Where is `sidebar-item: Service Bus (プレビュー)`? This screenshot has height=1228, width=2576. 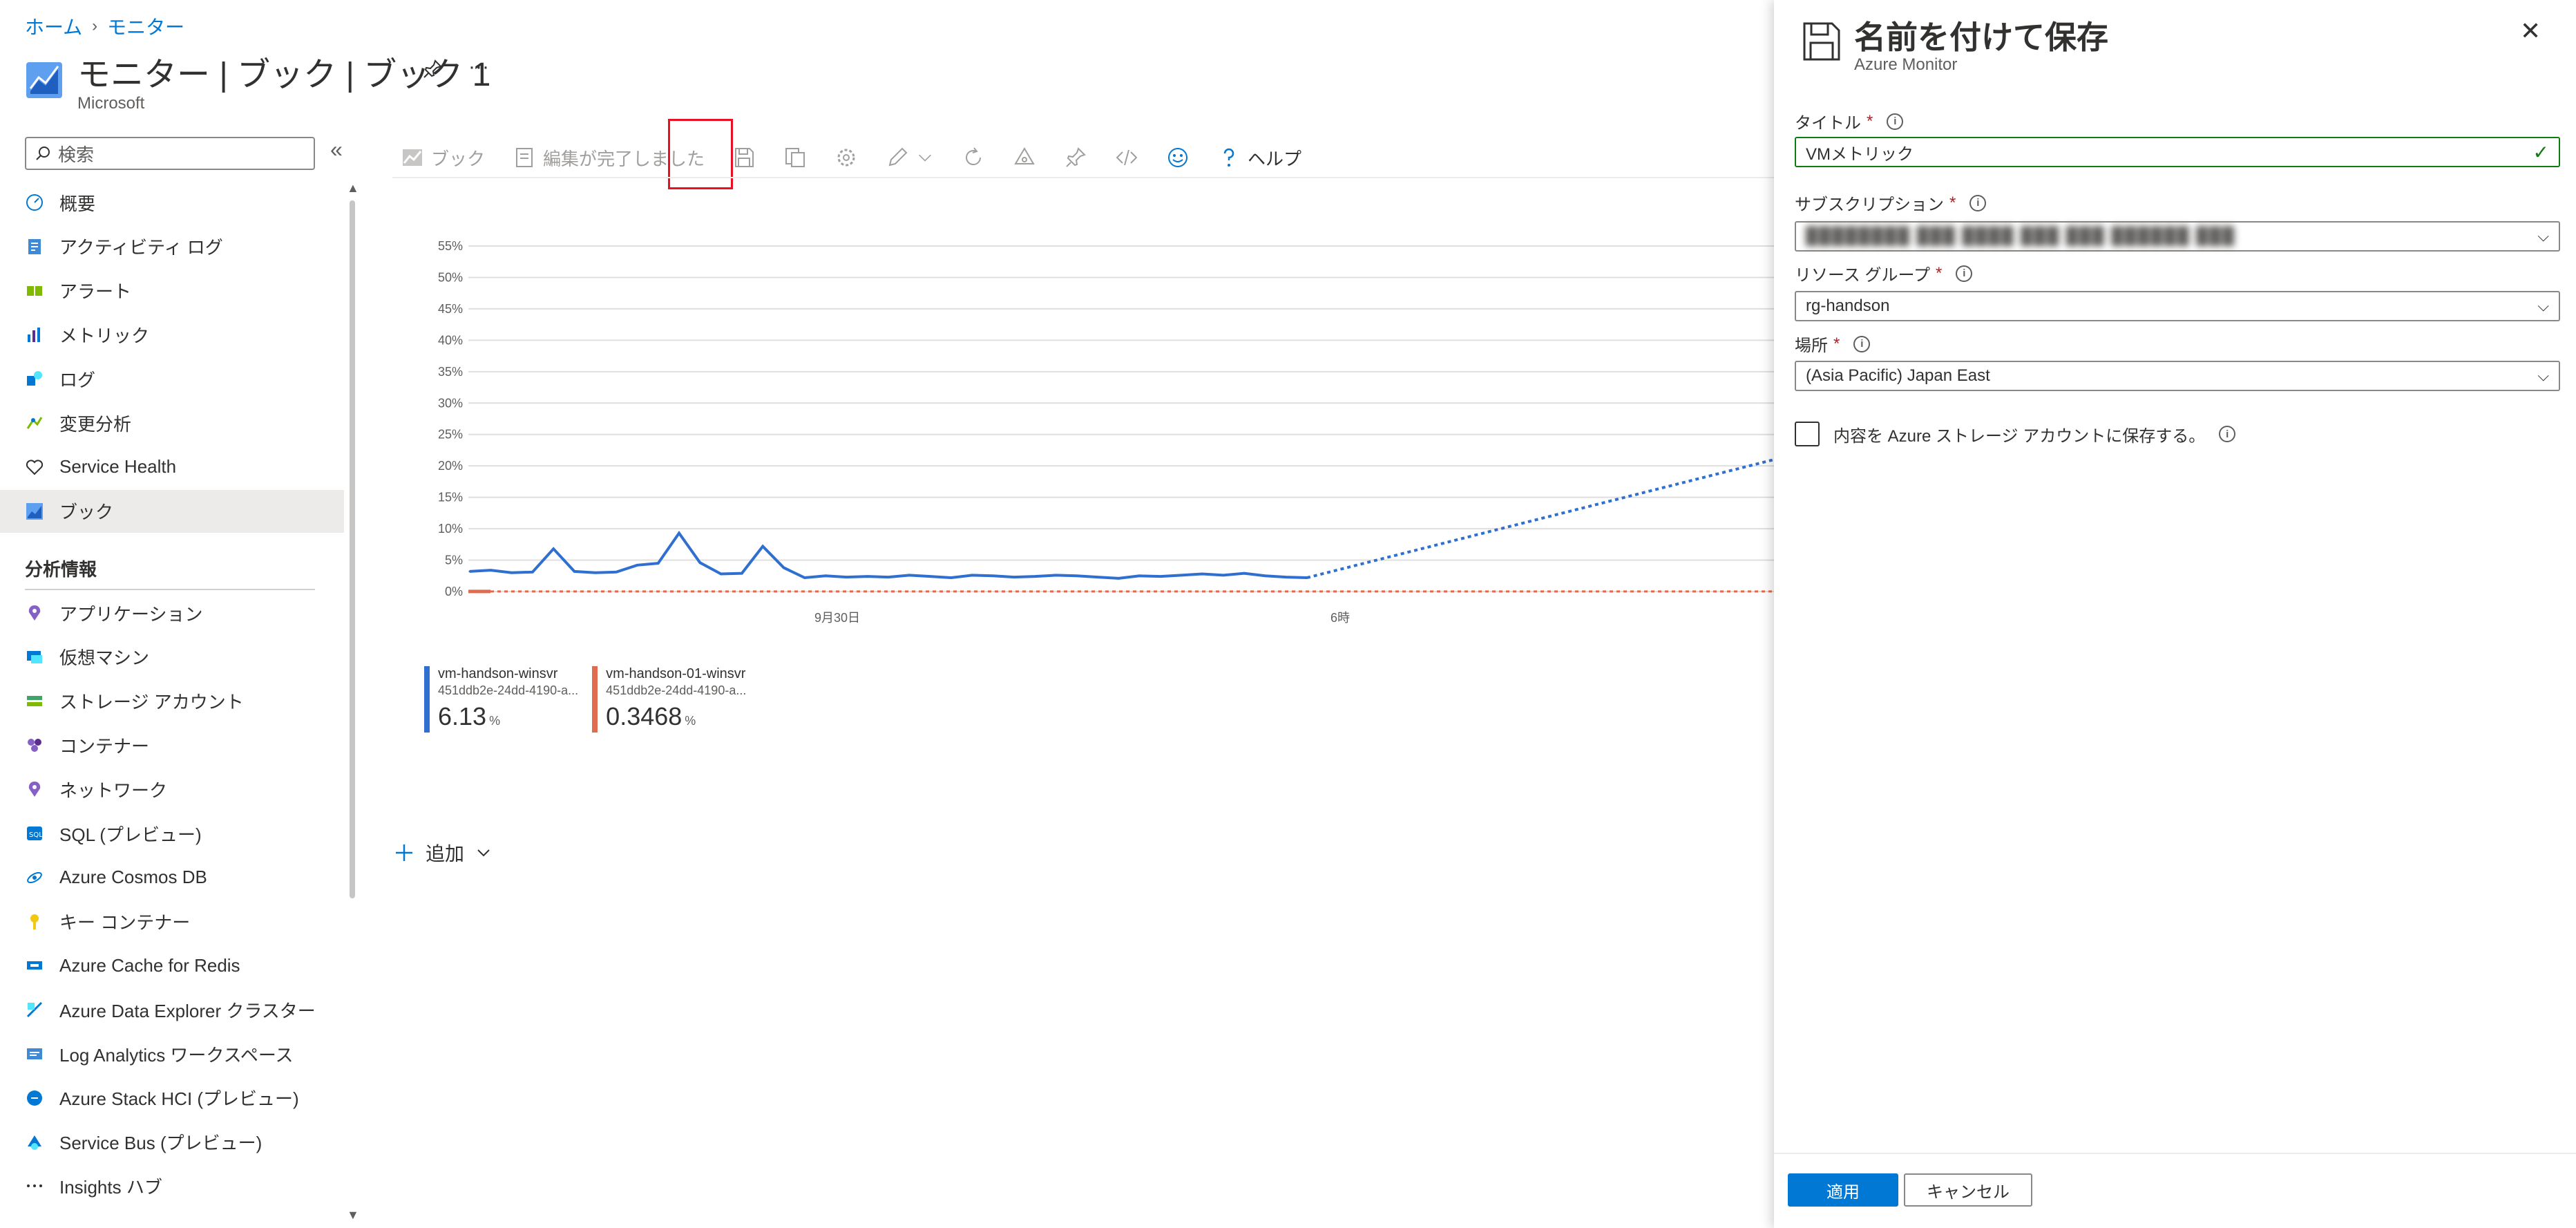
sidebar-item: Service Bus (プレビュー) is located at coordinates (172, 1142).